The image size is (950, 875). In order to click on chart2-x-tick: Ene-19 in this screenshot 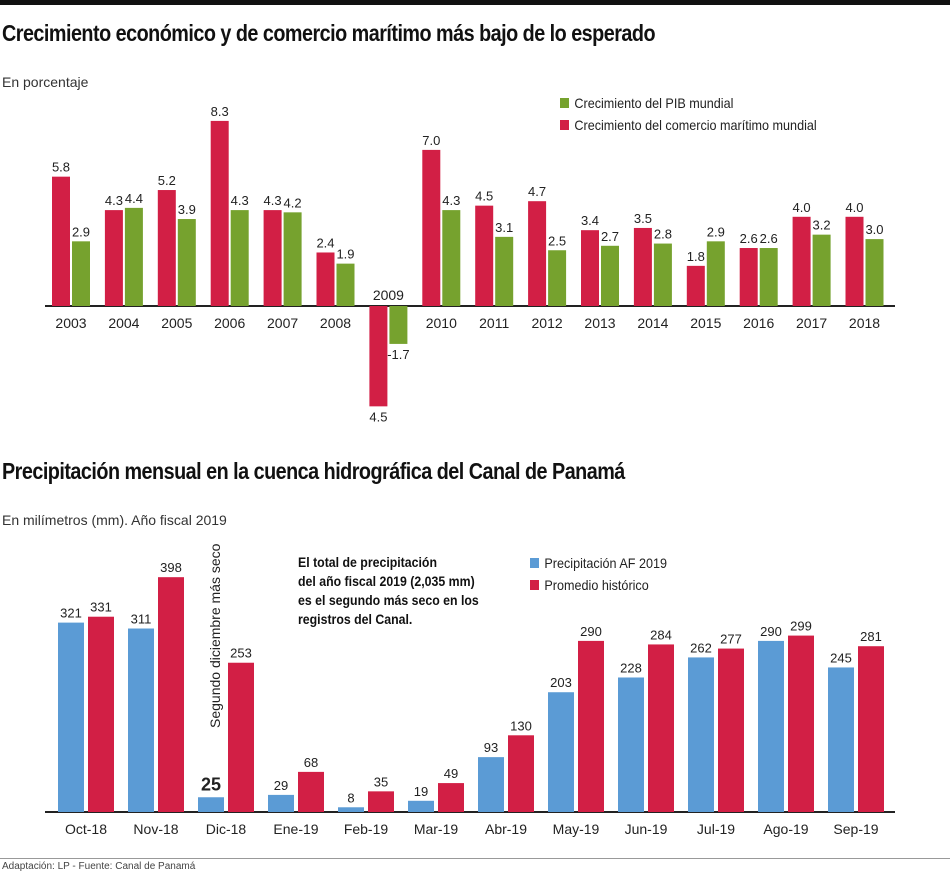, I will do `click(295, 829)`.